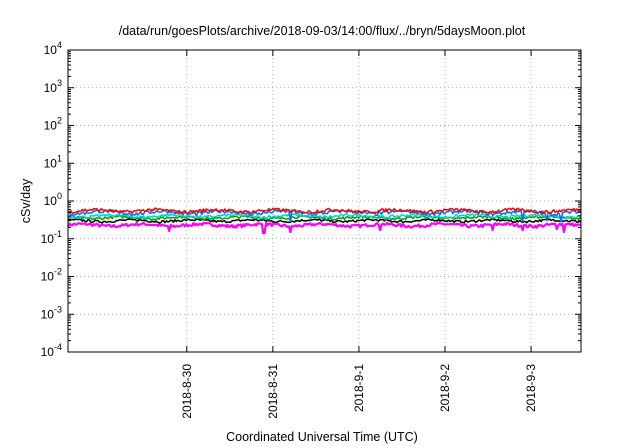 The width and height of the screenshot is (640, 448). Describe the element at coordinates (53, 124) in the screenshot. I see `y-tick-label: 10²` at that location.